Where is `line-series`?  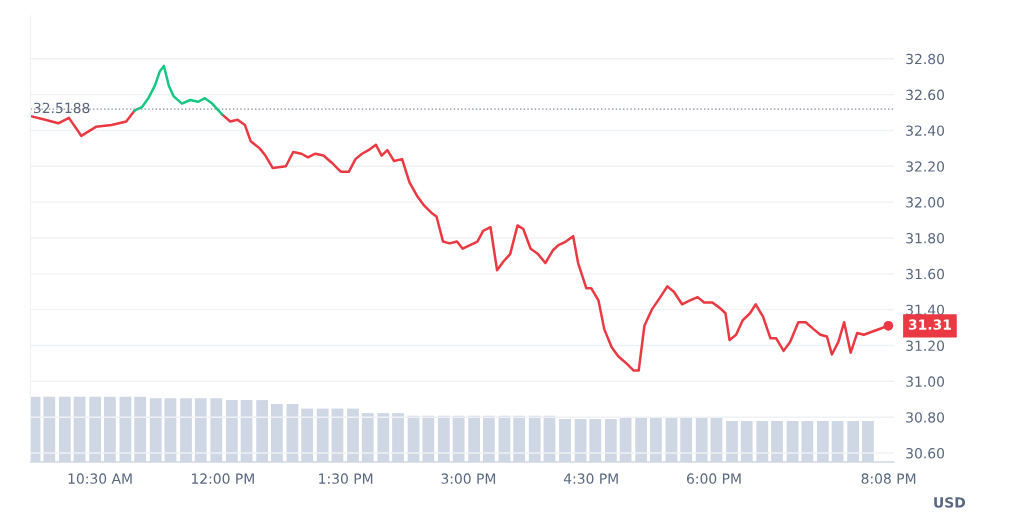
line-series is located at coordinates (178, 90).